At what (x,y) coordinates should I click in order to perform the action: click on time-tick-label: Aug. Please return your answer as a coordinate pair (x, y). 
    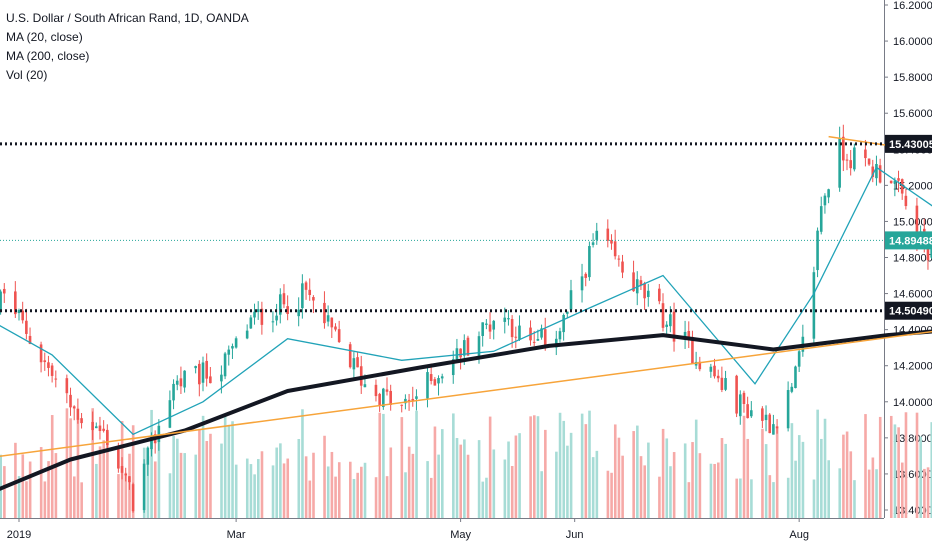
    Looking at the image, I should click on (799, 535).